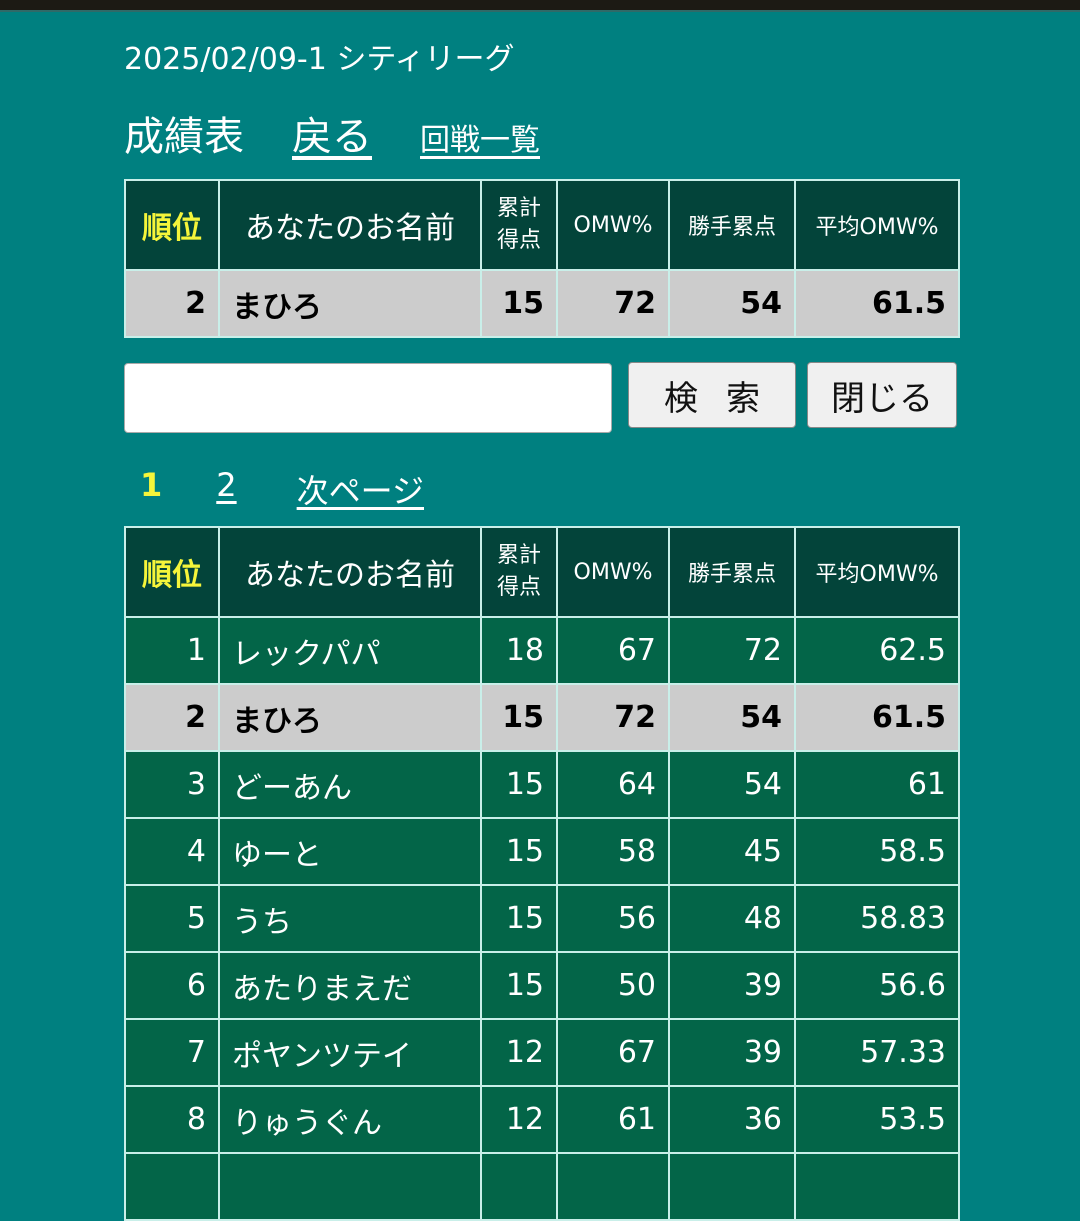 Image resolution: width=1080 pixels, height=1221 pixels. What do you see at coordinates (350, 1052) in the screenshot?
I see `name-cell: ポヤンツテイ` at bounding box center [350, 1052].